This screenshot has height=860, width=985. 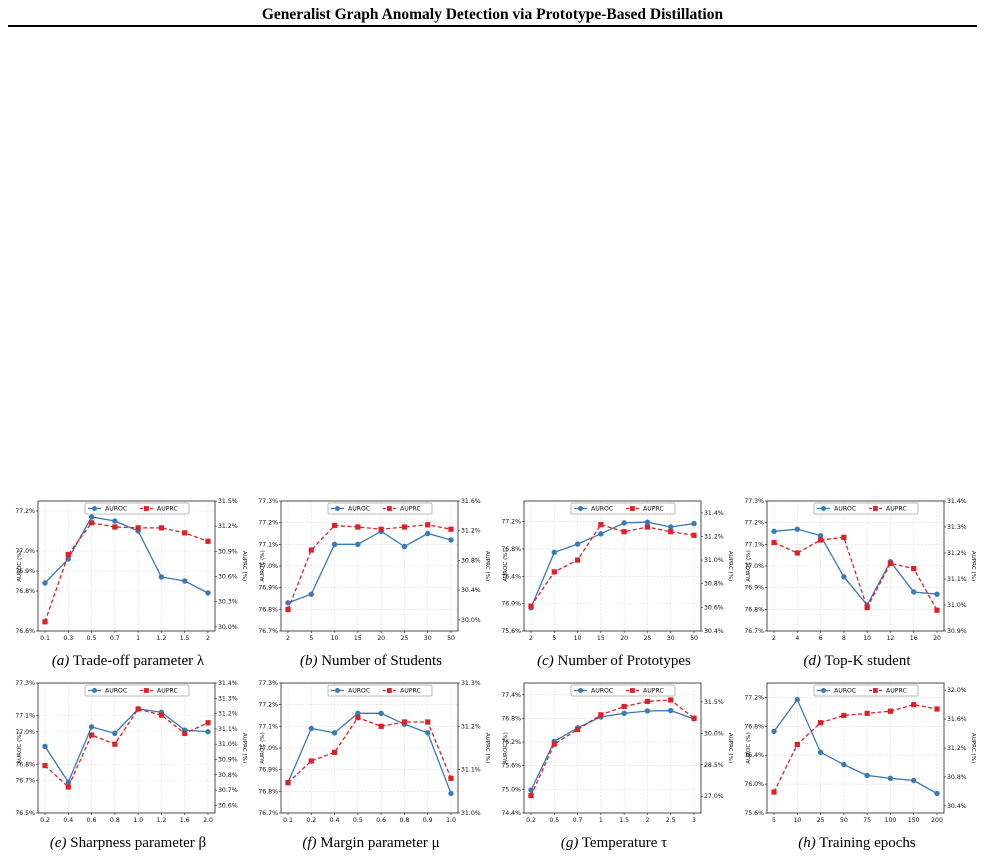 I want to click on x-tick-label: 2, so click(x=531, y=638).